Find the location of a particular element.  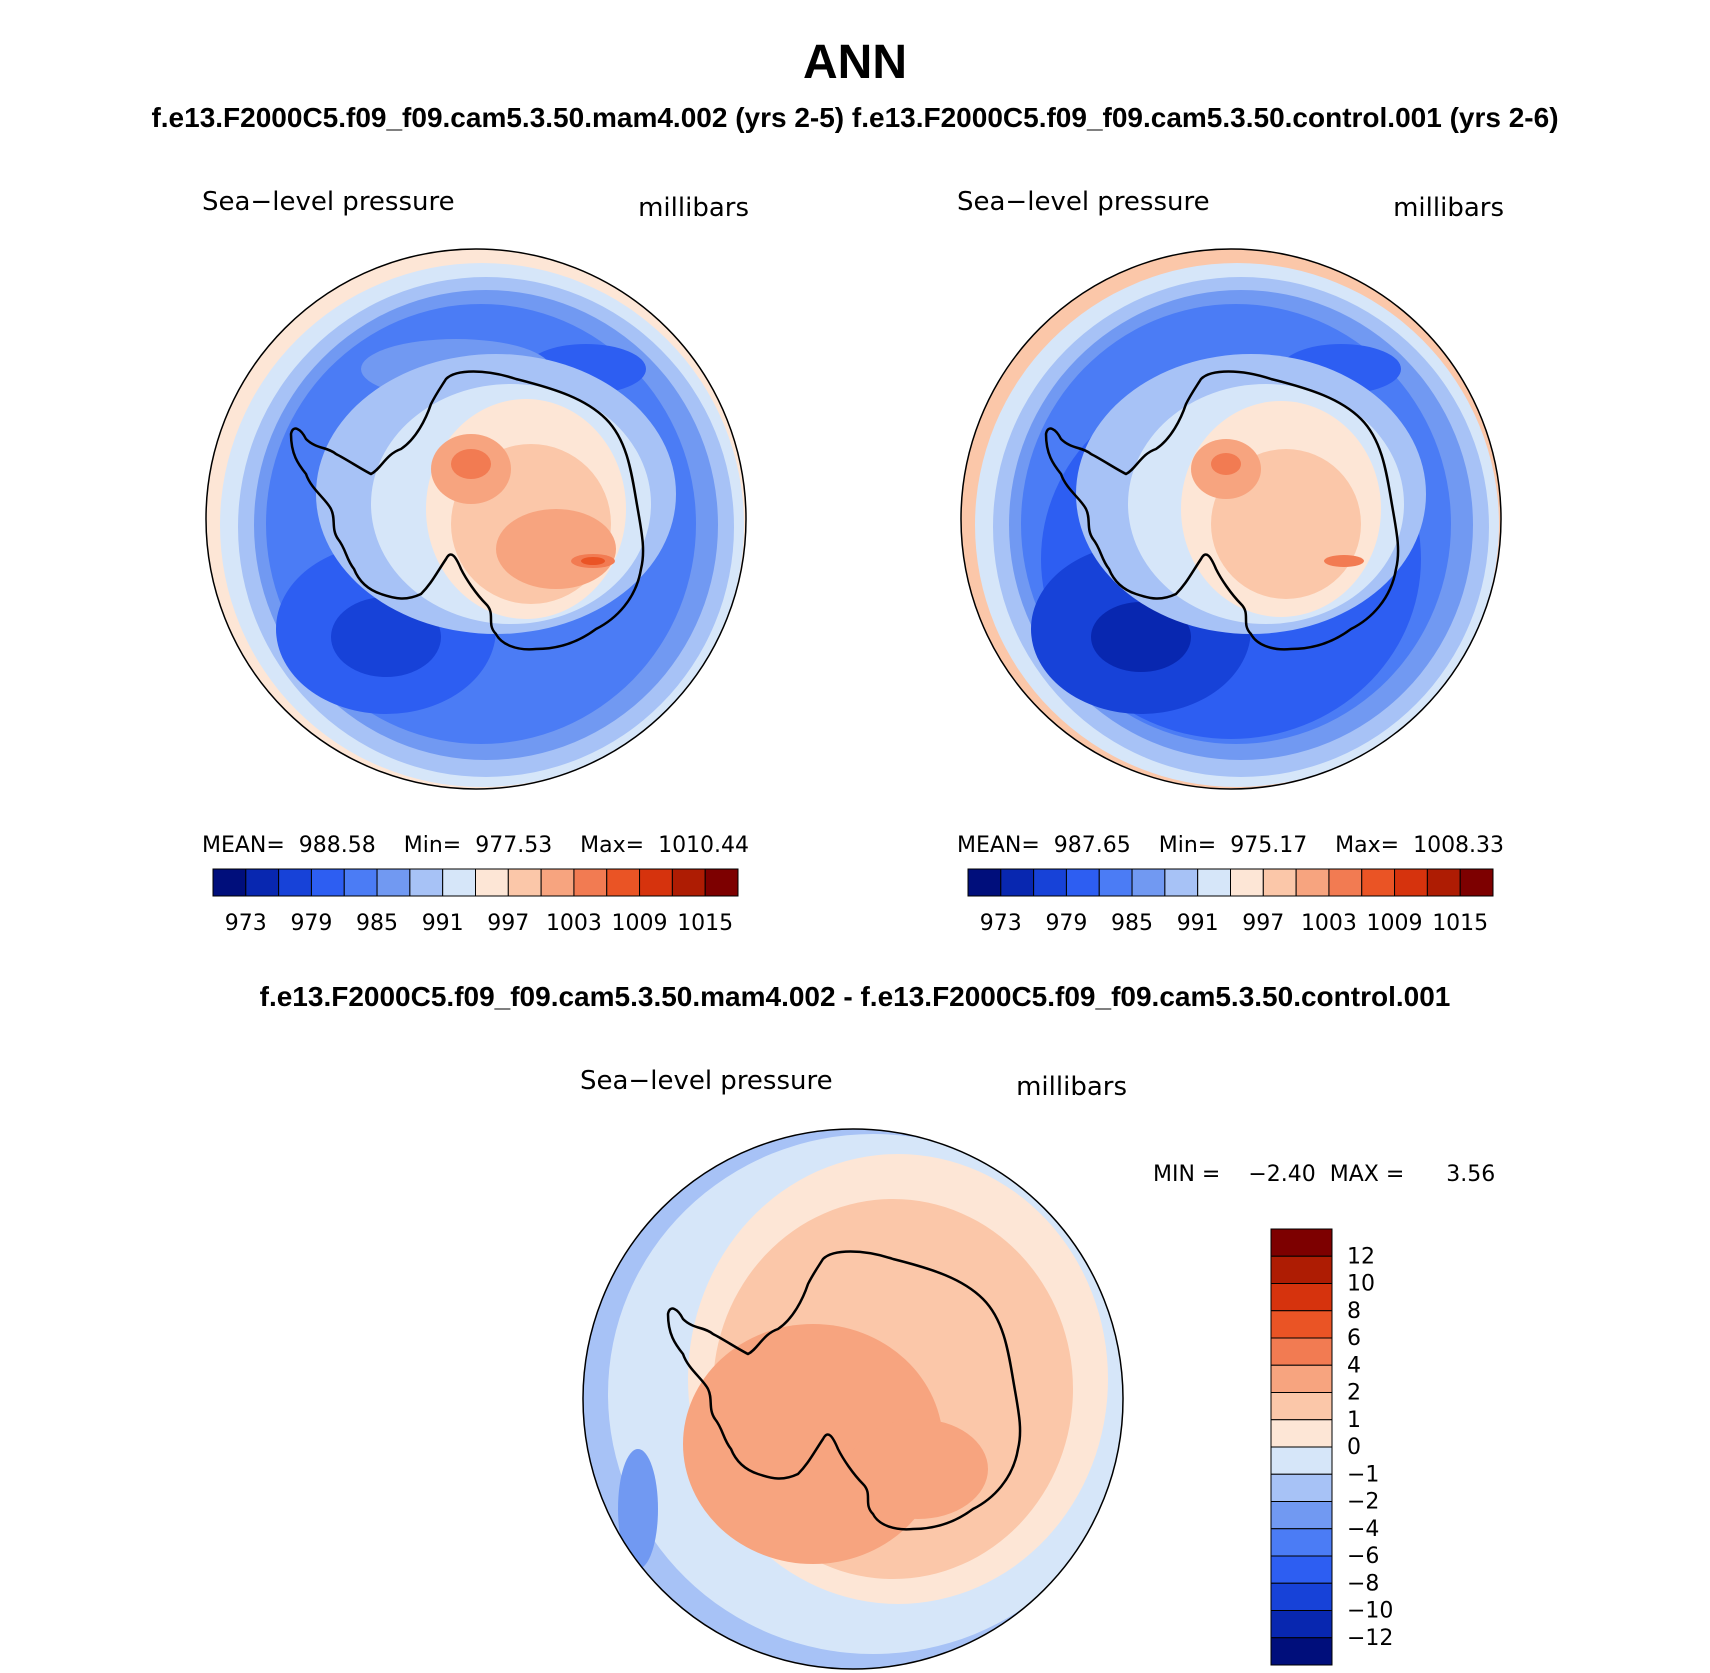

panel-control-colorbar-tick-label: 985 is located at coordinates (1132, 923).